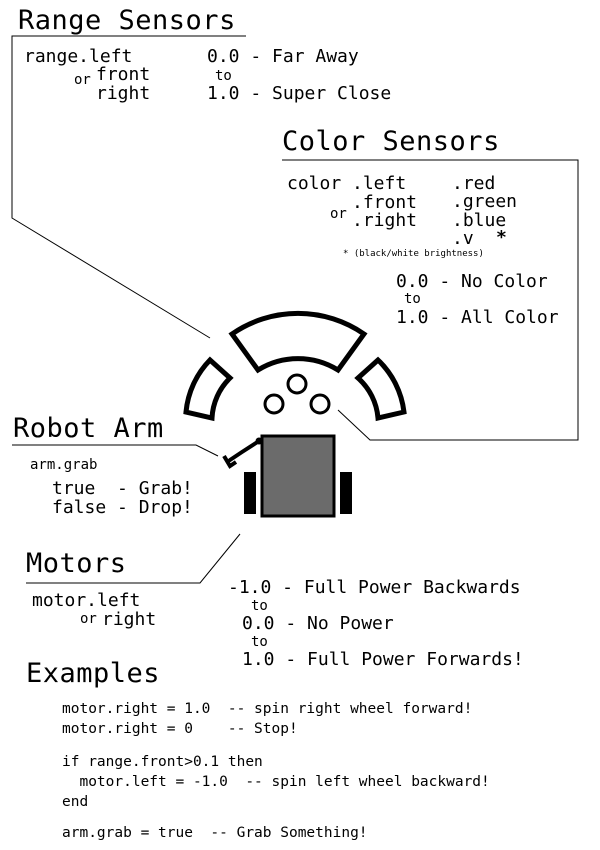  I want to click on arm-false: false - Drop!, so click(122, 507).